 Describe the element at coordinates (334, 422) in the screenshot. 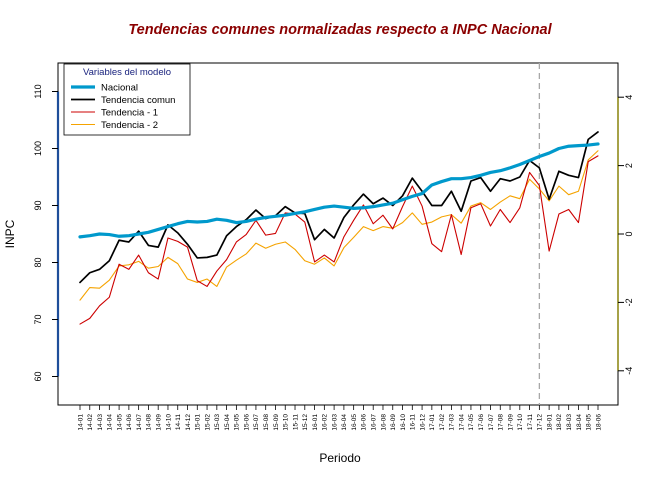

I see `x-tick-label: 16-03` at that location.